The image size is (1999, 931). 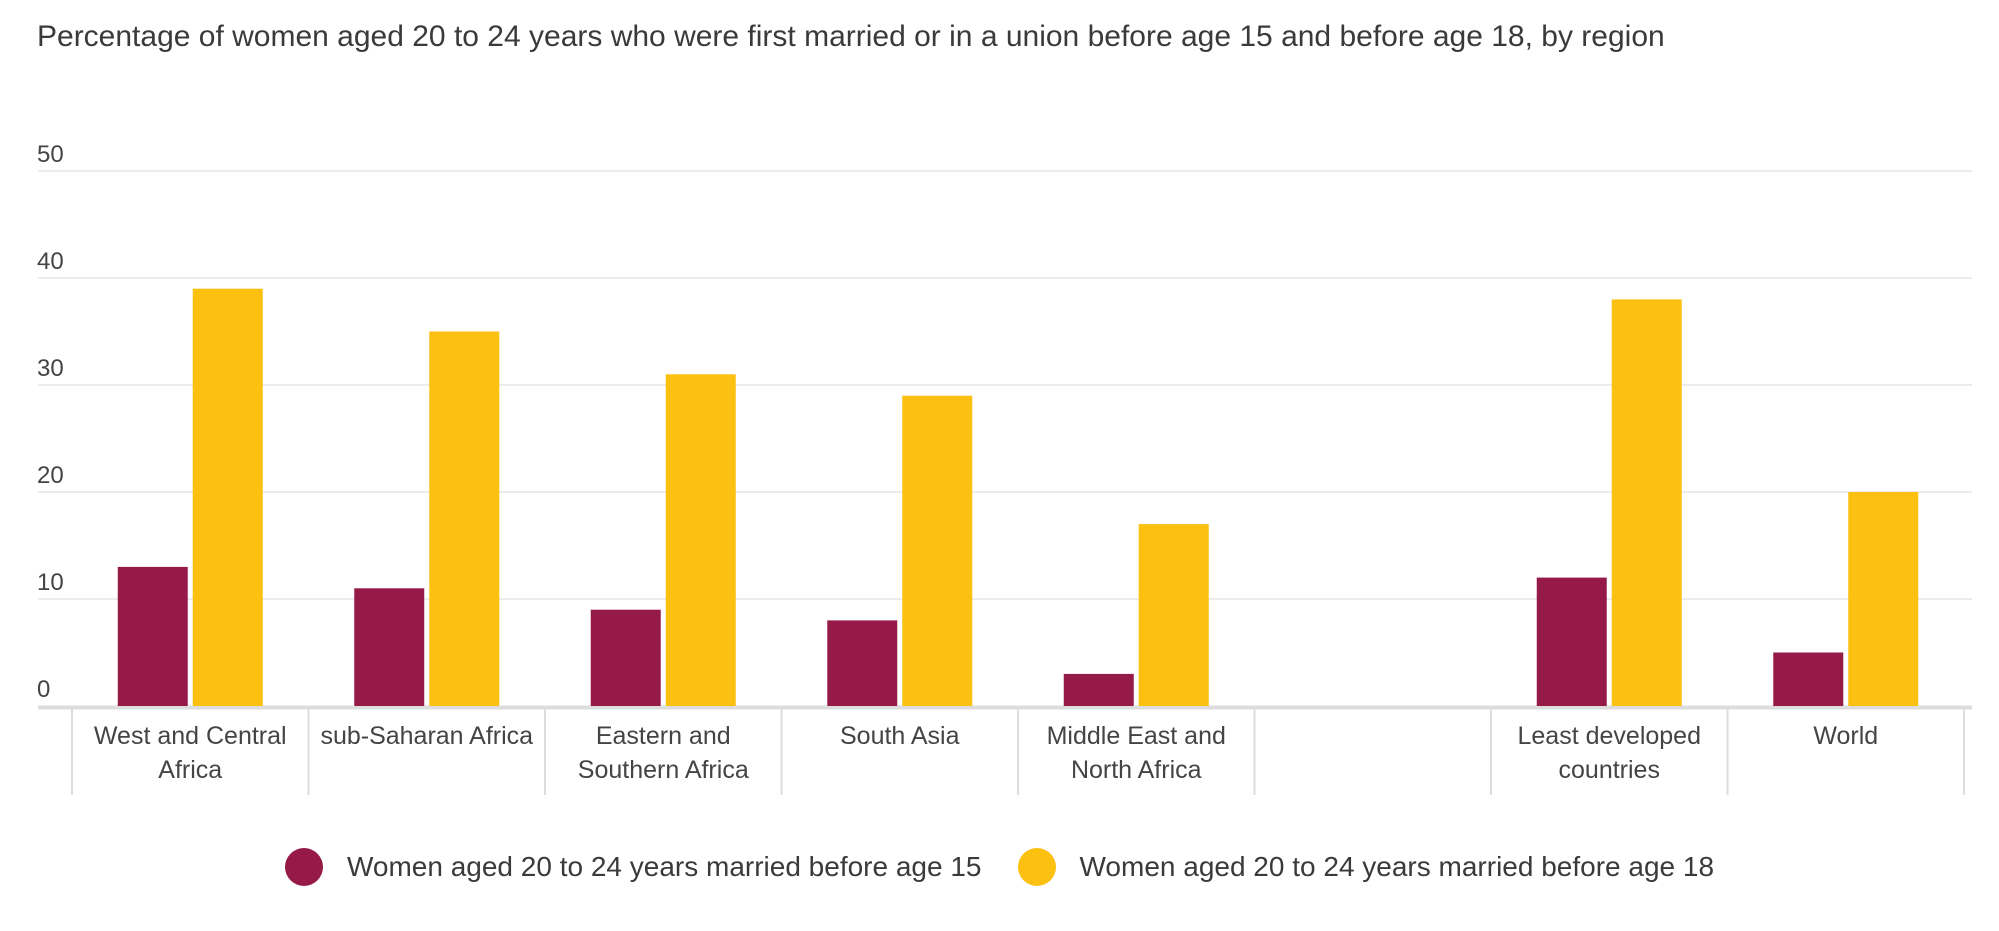 I want to click on x-tick-label: South Asia, so click(x=900, y=736).